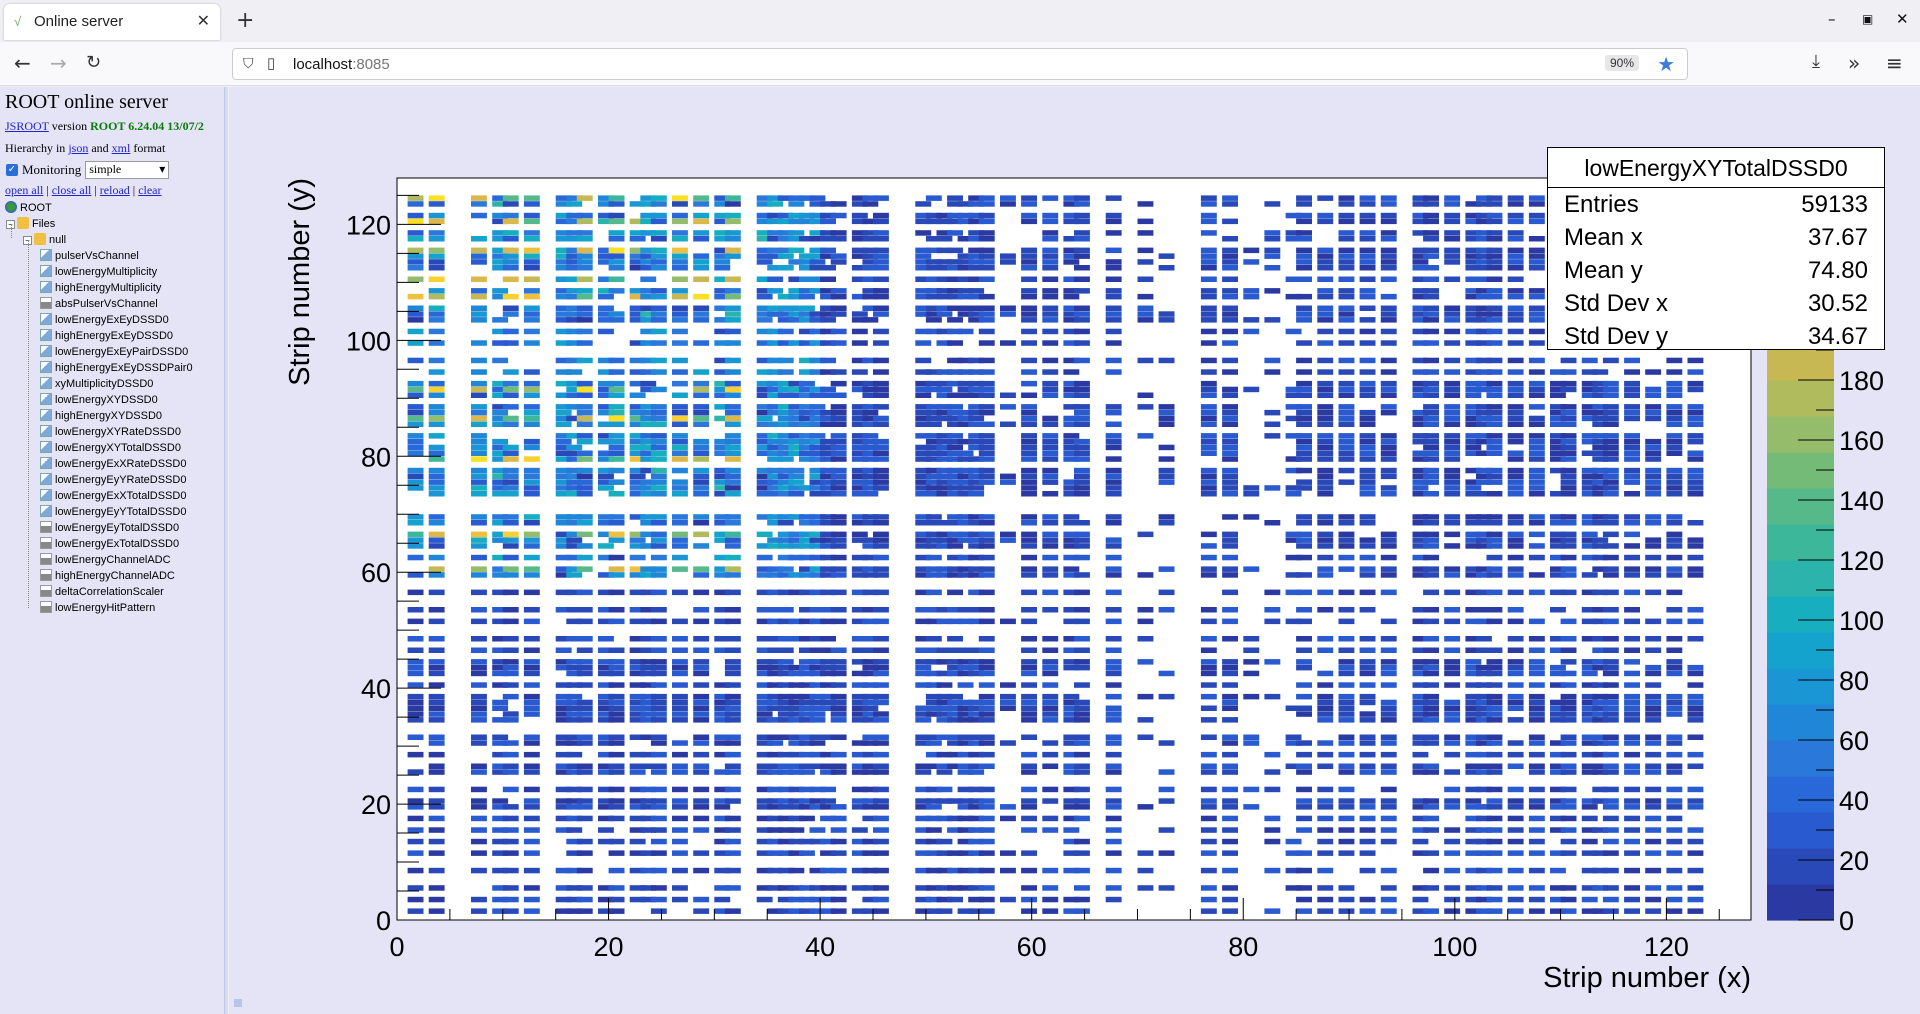 This screenshot has height=1014, width=1920. What do you see at coordinates (71, 190) in the screenshot?
I see `close-all-link: close all` at bounding box center [71, 190].